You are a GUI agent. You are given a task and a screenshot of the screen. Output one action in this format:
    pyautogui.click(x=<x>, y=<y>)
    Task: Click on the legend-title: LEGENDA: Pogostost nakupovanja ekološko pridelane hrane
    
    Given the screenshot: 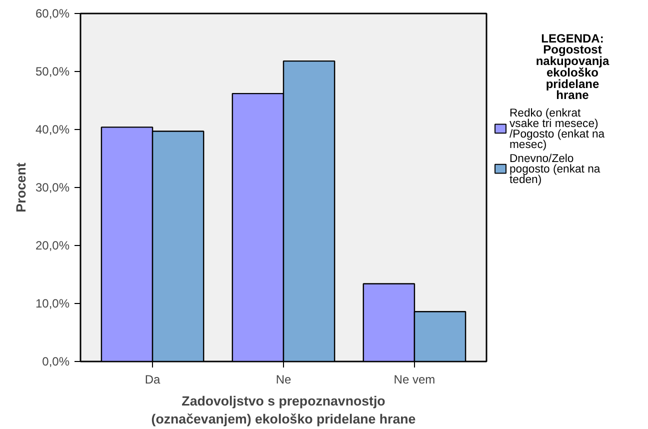 What is the action you would take?
    pyautogui.click(x=573, y=66)
    